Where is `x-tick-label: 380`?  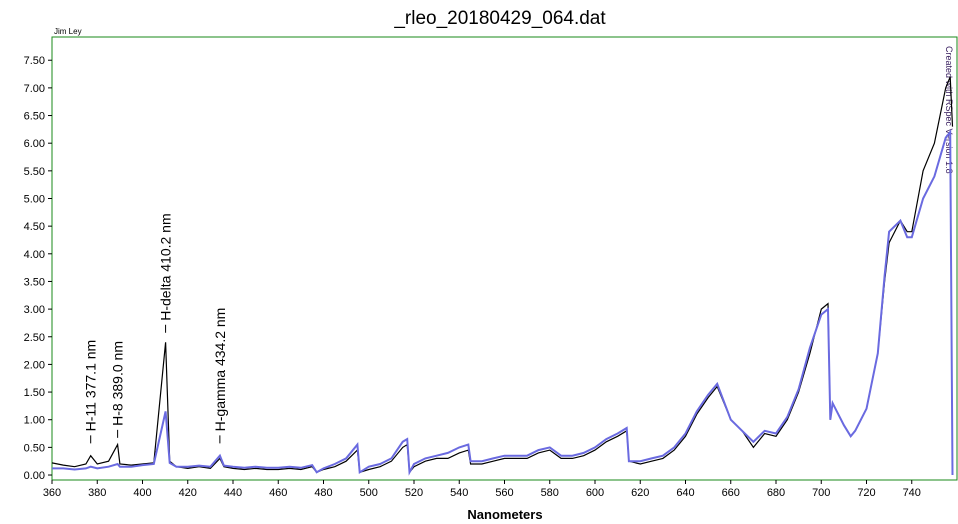
x-tick-label: 380 is located at coordinates (97, 493).